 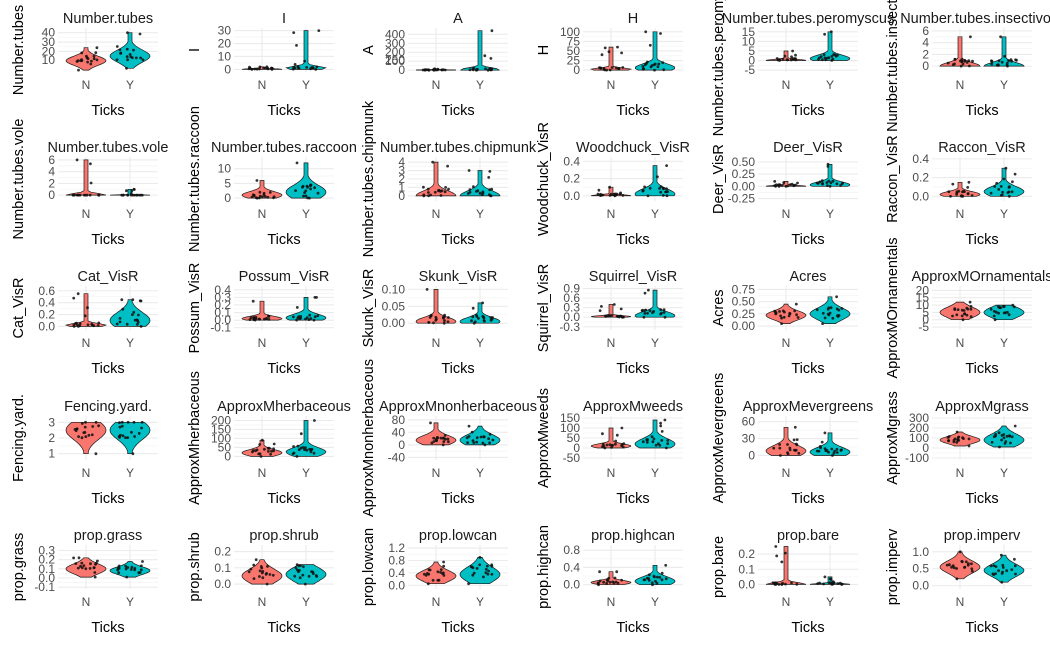 What do you see at coordinates (130, 214) in the screenshot?
I see `x-tick-label: Y` at bounding box center [130, 214].